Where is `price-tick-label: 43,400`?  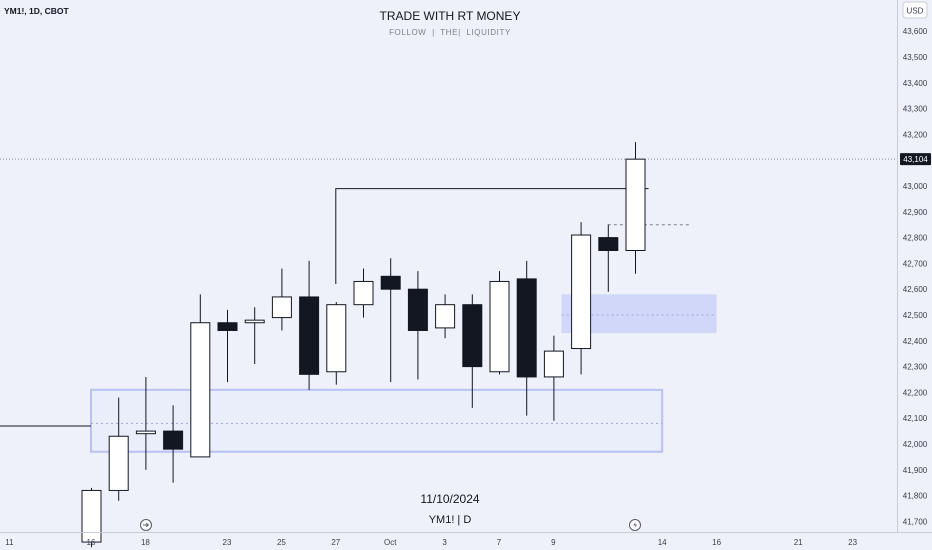
price-tick-label: 43,400 is located at coordinates (915, 83).